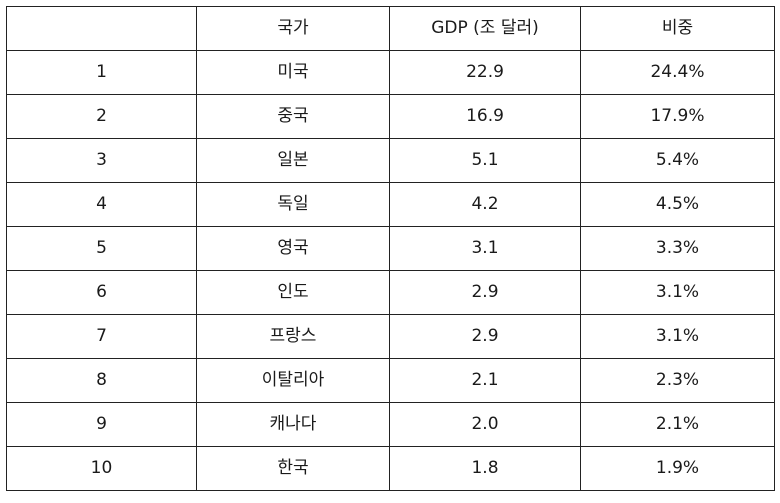 The image size is (780, 503). What do you see at coordinates (485, 248) in the screenshot?
I see `gdp-cell: 3.1` at bounding box center [485, 248].